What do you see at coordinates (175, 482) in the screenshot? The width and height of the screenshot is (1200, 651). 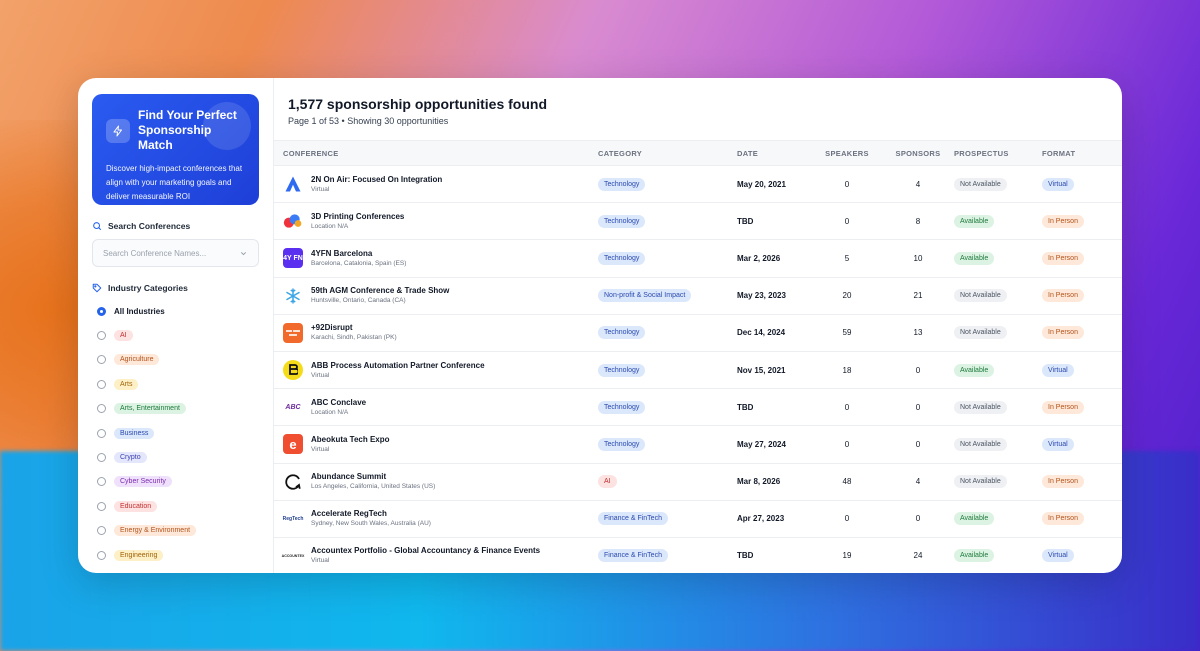 I see `industry-option: Cyber Security` at bounding box center [175, 482].